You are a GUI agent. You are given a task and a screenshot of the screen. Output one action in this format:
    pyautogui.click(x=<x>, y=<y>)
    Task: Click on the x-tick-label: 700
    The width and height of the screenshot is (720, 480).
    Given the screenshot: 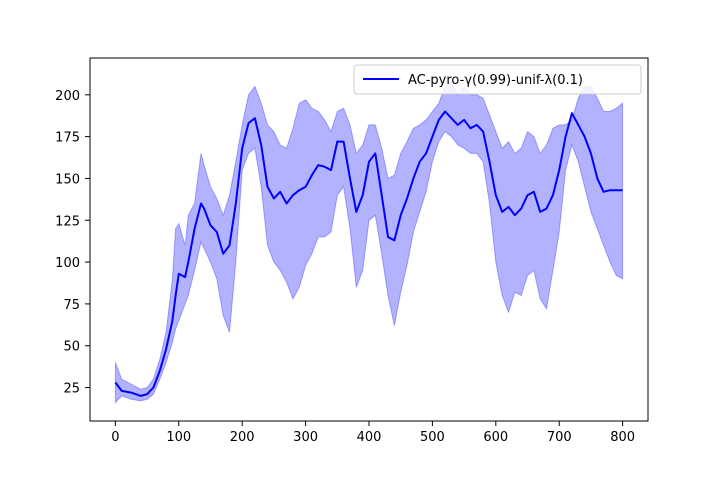 What is the action you would take?
    pyautogui.click(x=559, y=437)
    